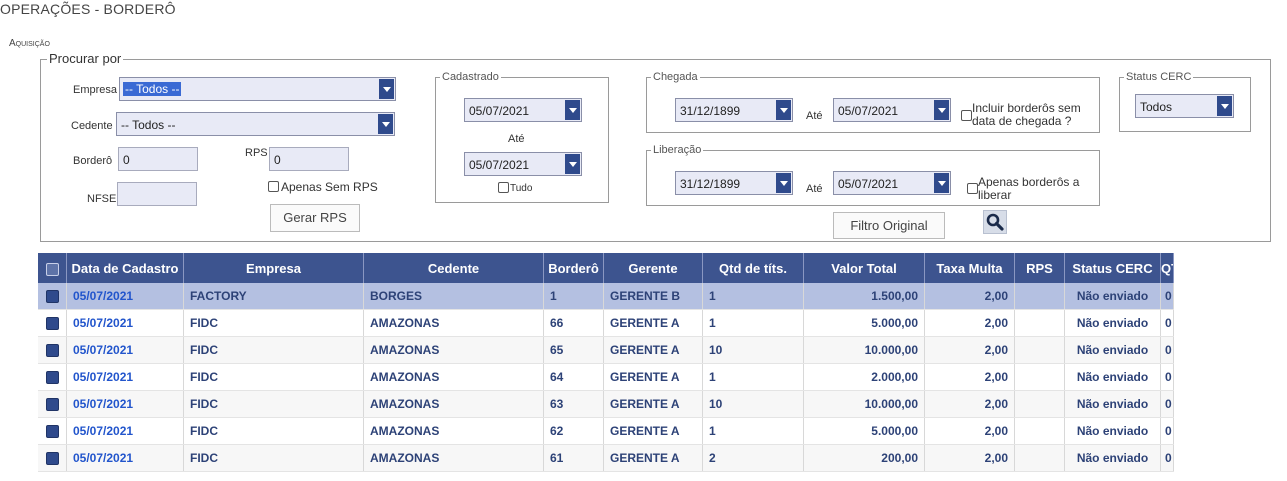  I want to click on cadastrado-to-select: 05/07/2021, so click(523, 164).